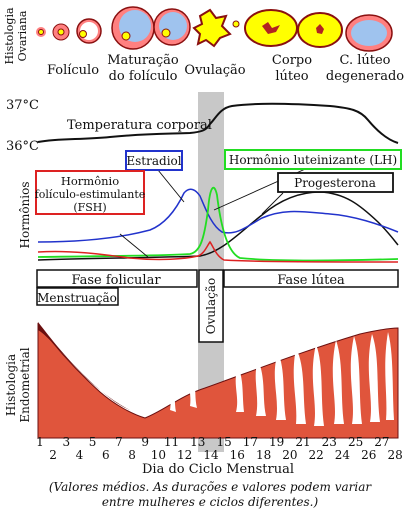 This screenshot has width=406, height=512. I want to click on progesterone-curve, so click(218, 226).